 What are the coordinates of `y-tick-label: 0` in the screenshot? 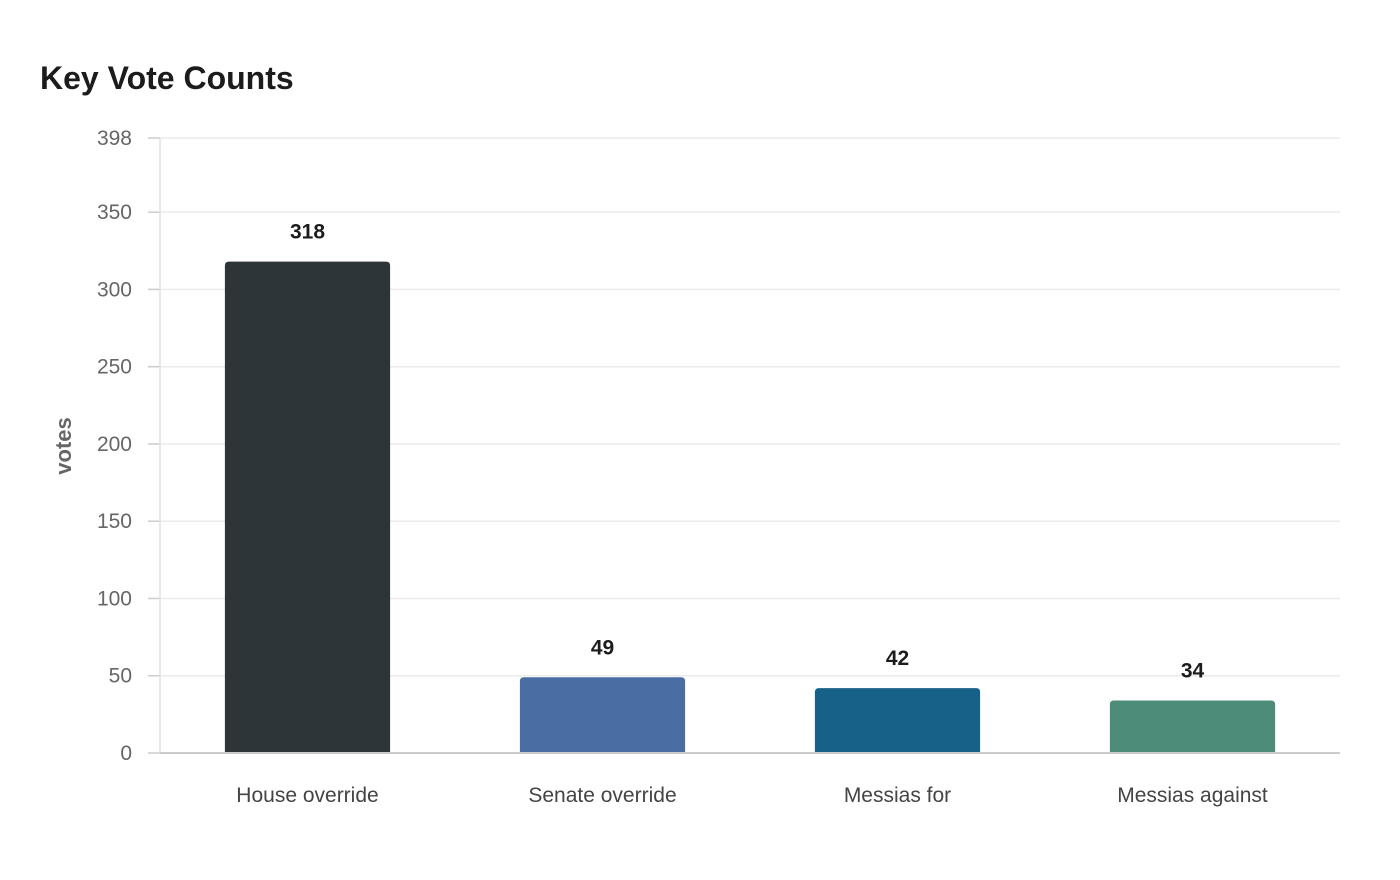 It's located at (126, 753).